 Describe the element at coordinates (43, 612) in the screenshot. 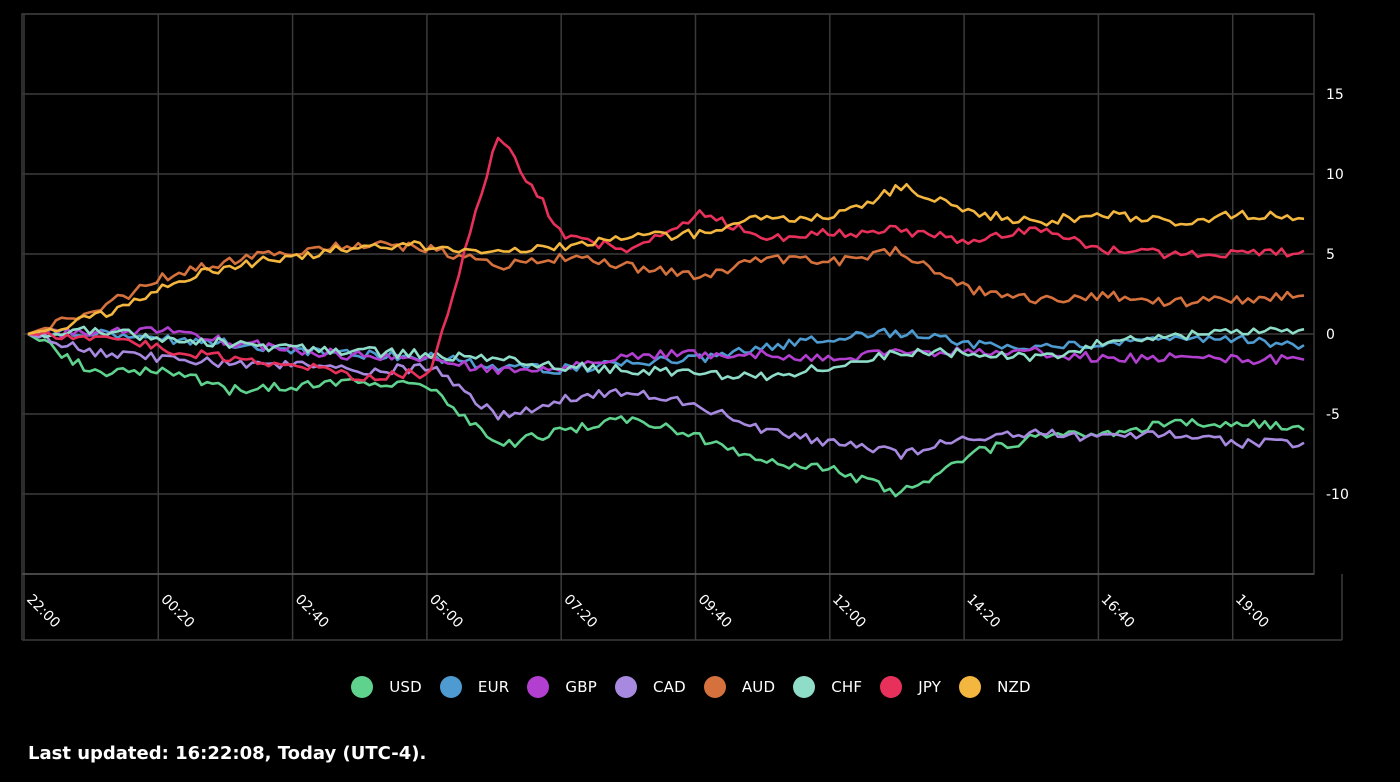

I see `x-tick-label: 22:00` at that location.